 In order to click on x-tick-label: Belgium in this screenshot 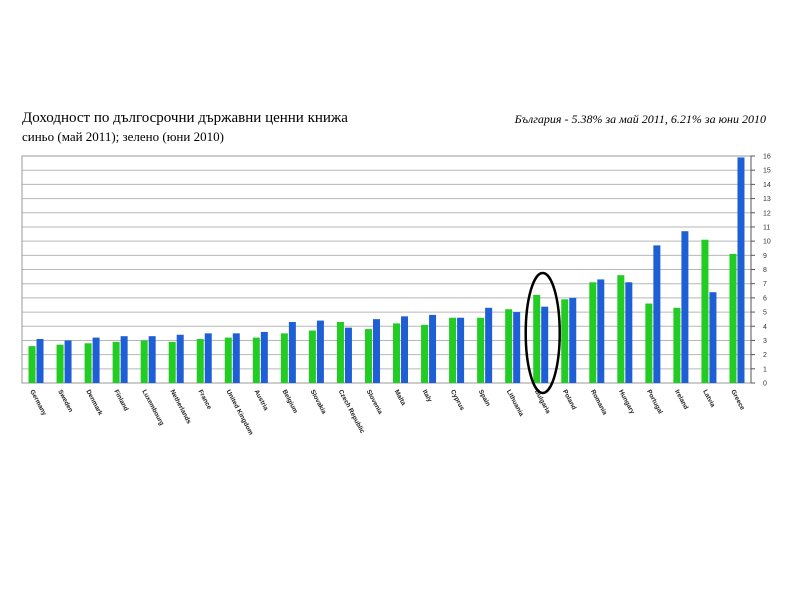, I will do `click(290, 402)`.